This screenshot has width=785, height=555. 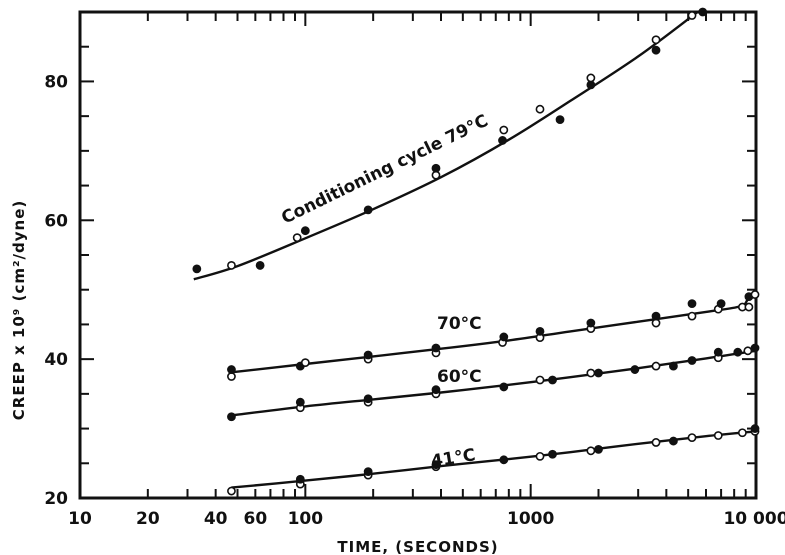 What do you see at coordinates (426, 519) in the screenshot?
I see `x-tick-labels: 10 20 40 60 100 1000 10 000` at bounding box center [426, 519].